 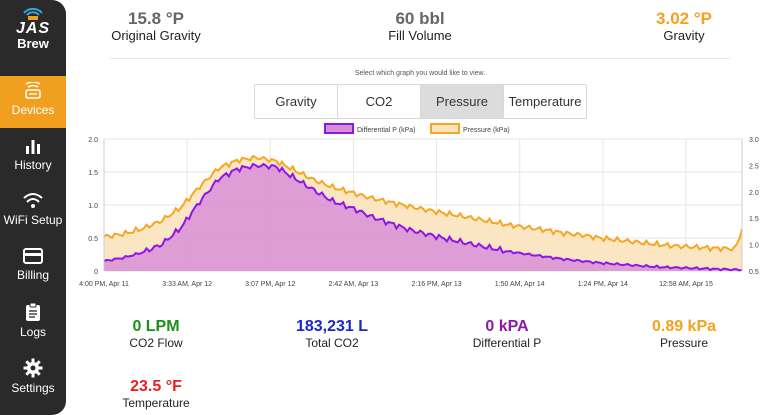 What do you see at coordinates (33, 28) in the screenshot?
I see `logo-text: JAS` at bounding box center [33, 28].